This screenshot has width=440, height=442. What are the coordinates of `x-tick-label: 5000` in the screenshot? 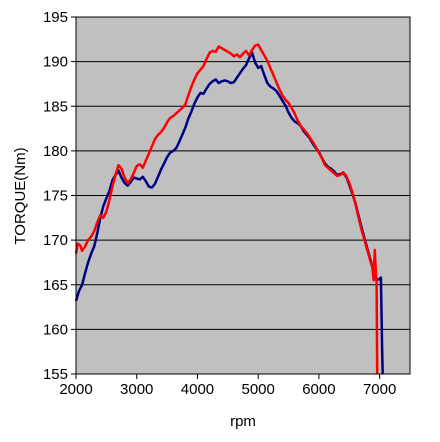 It's located at (257, 389).